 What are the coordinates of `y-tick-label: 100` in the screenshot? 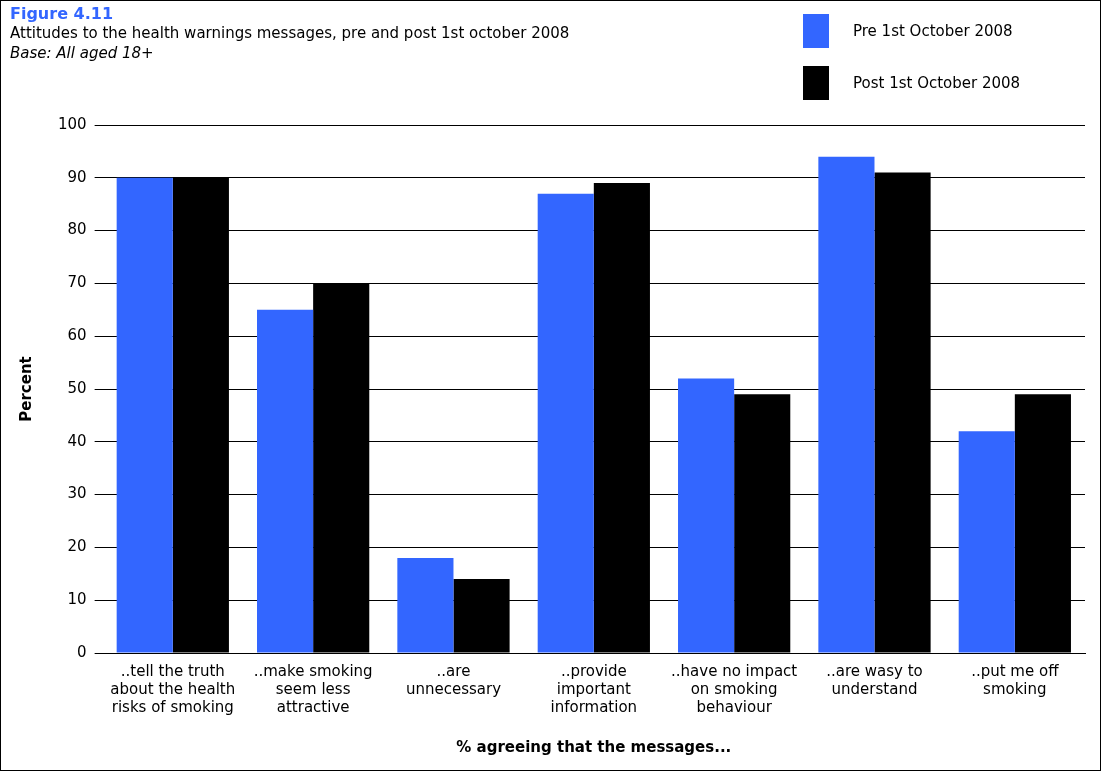 It's located at (72, 123).